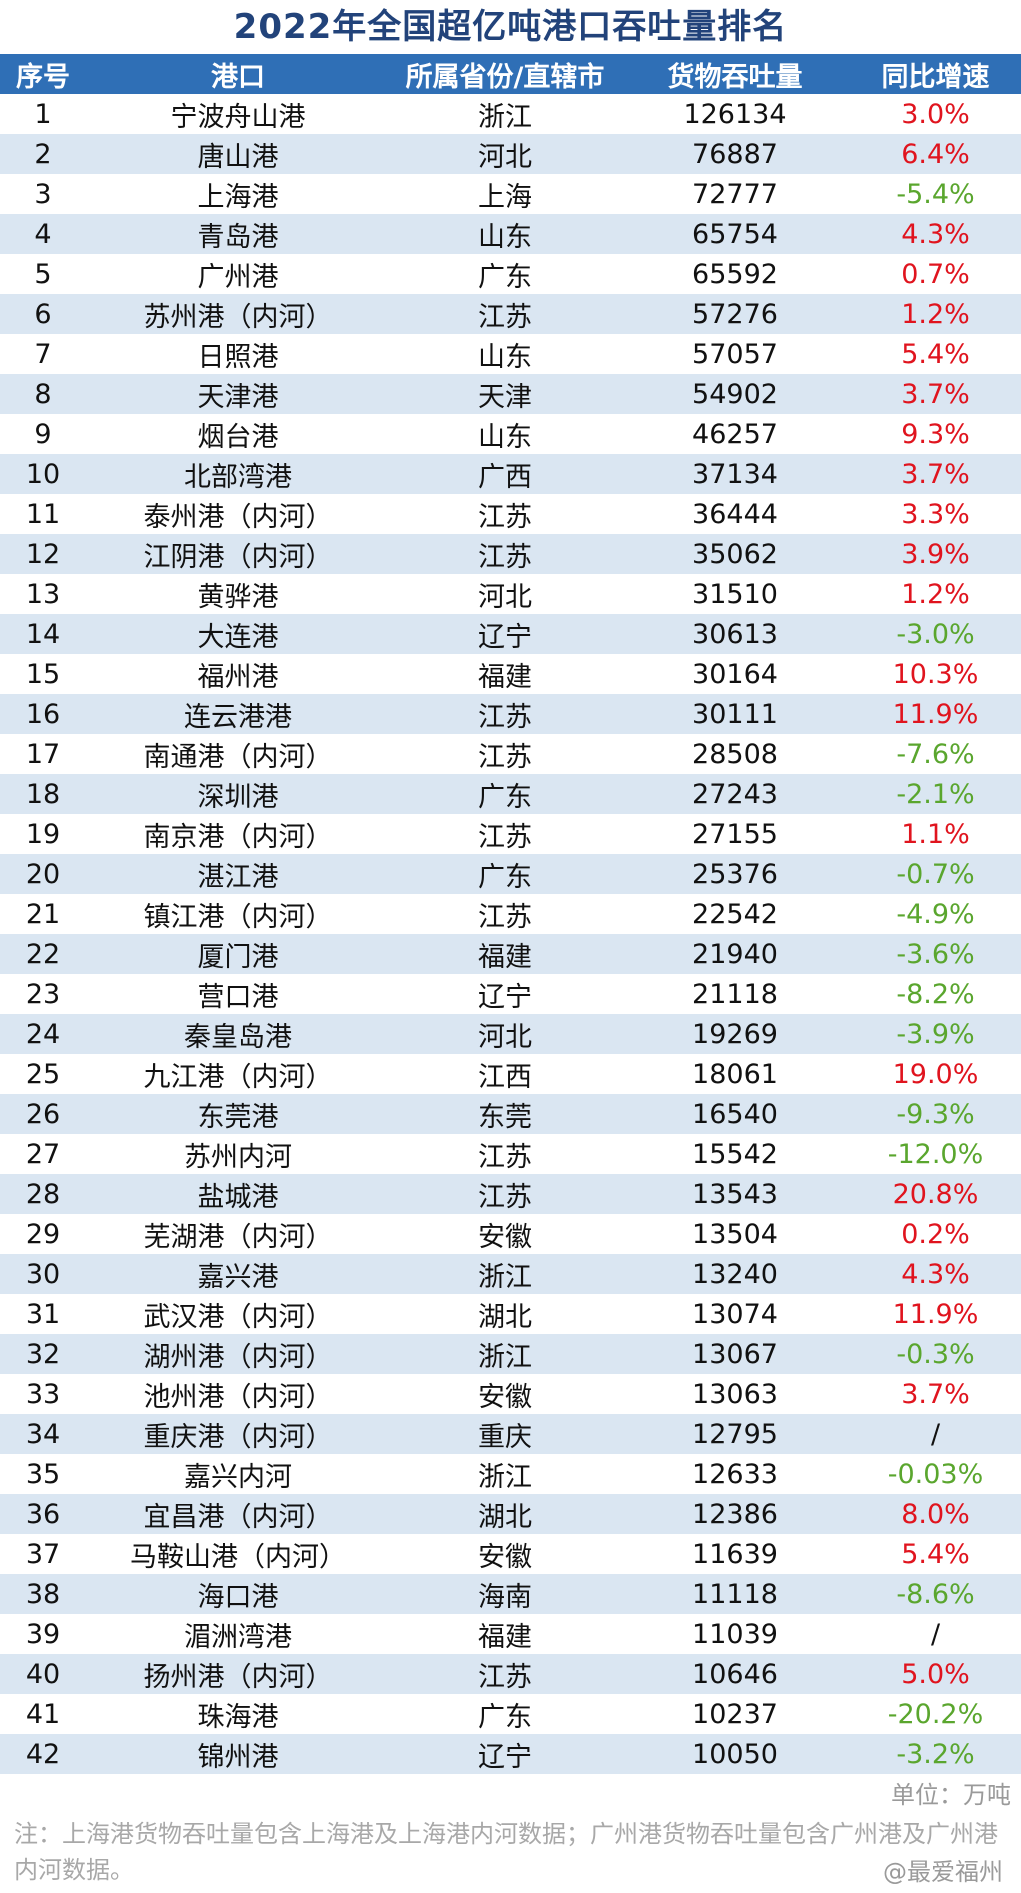 This screenshot has height=1893, width=1021. Describe the element at coordinates (735, 1074) in the screenshot. I see `throughput-cell: 18061` at that location.